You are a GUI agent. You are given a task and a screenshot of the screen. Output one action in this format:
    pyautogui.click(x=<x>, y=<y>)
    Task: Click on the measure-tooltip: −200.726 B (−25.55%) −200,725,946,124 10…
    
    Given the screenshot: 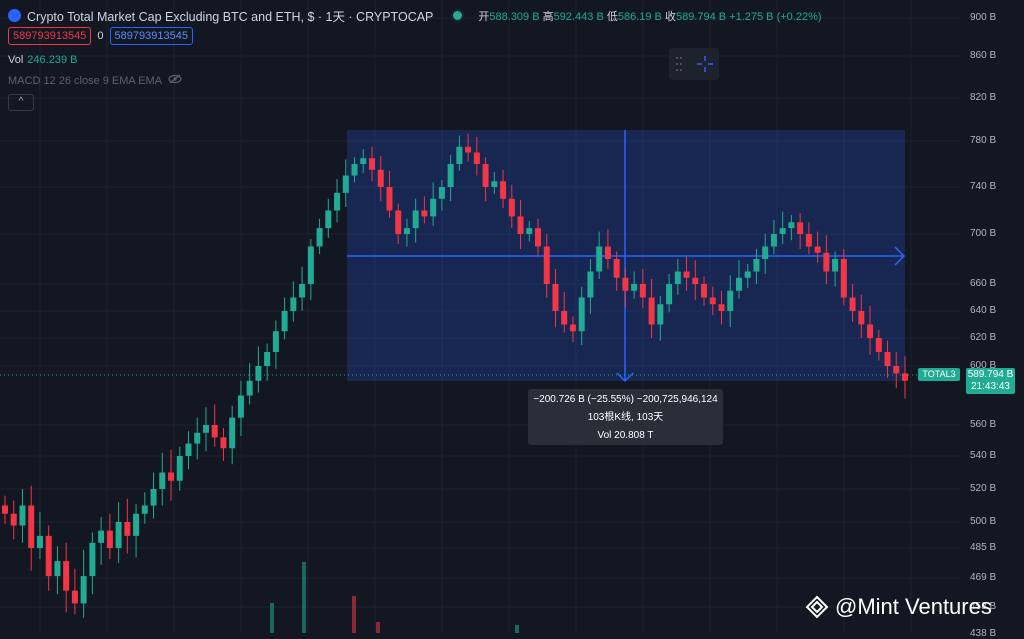 What is the action you would take?
    pyautogui.click(x=625, y=417)
    